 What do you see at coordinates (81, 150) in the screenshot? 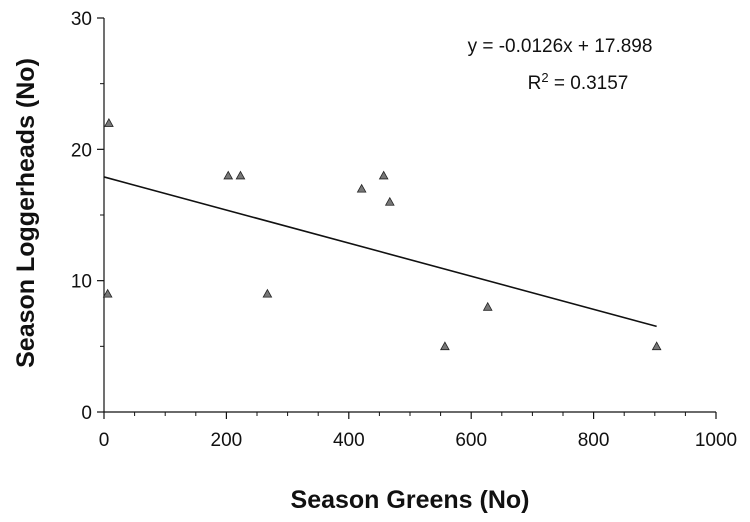
I see `y-tick-label: 20` at bounding box center [81, 150].